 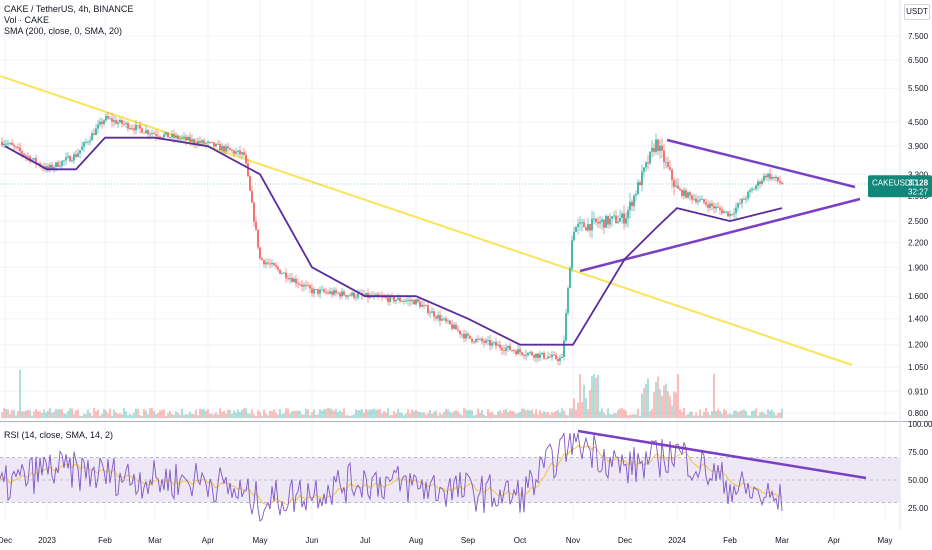 I want to click on time-tick-label: 2024, so click(x=677, y=540).